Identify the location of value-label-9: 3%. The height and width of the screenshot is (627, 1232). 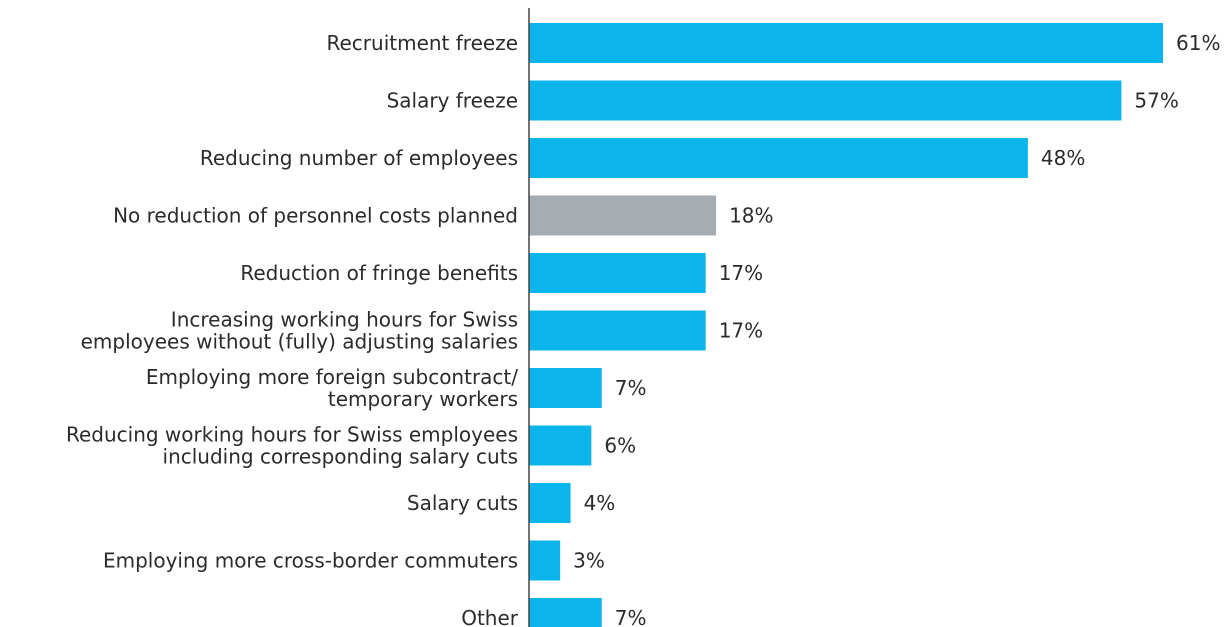
(589, 561).